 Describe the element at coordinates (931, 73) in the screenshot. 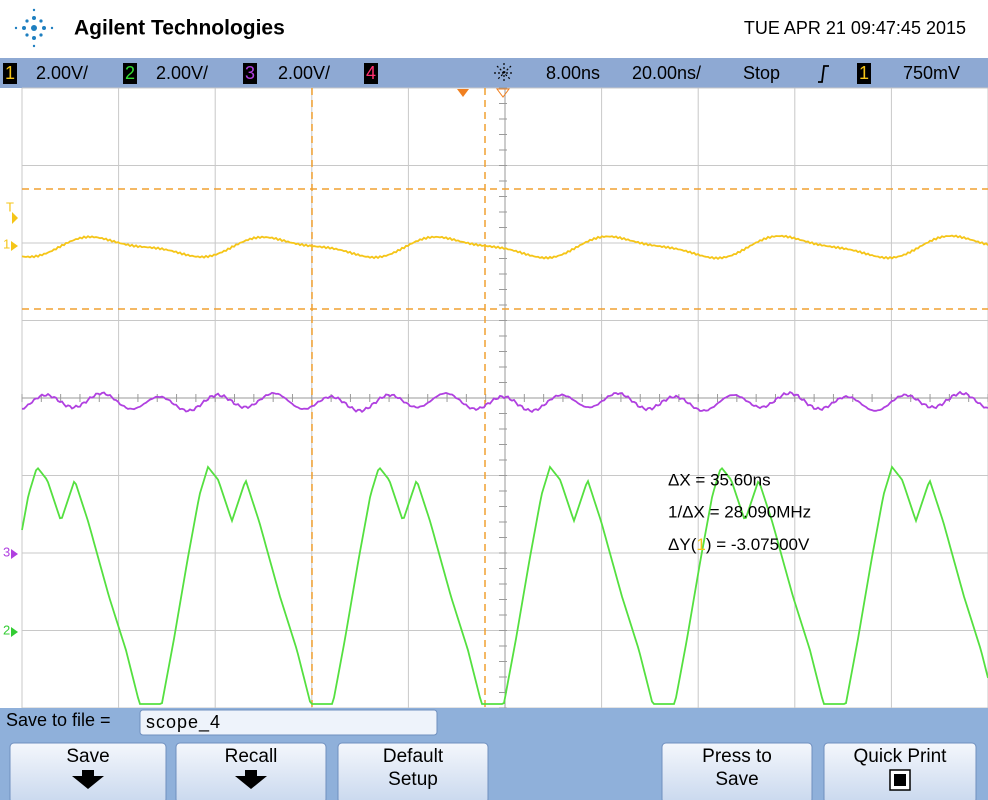

I see `trigger-level: 750mV` at that location.